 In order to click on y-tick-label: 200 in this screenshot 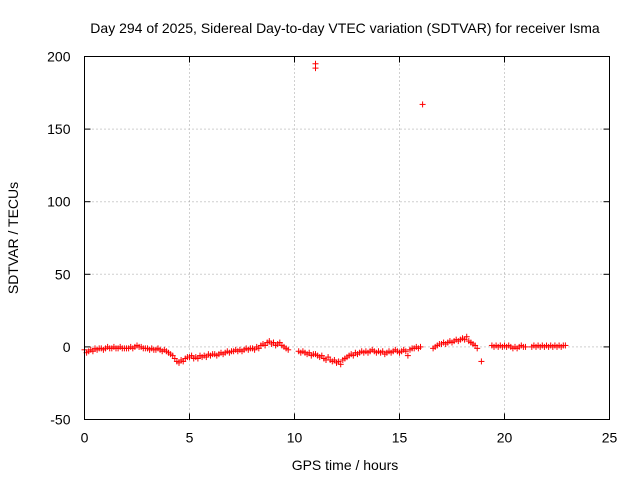, I will do `click(59, 57)`.